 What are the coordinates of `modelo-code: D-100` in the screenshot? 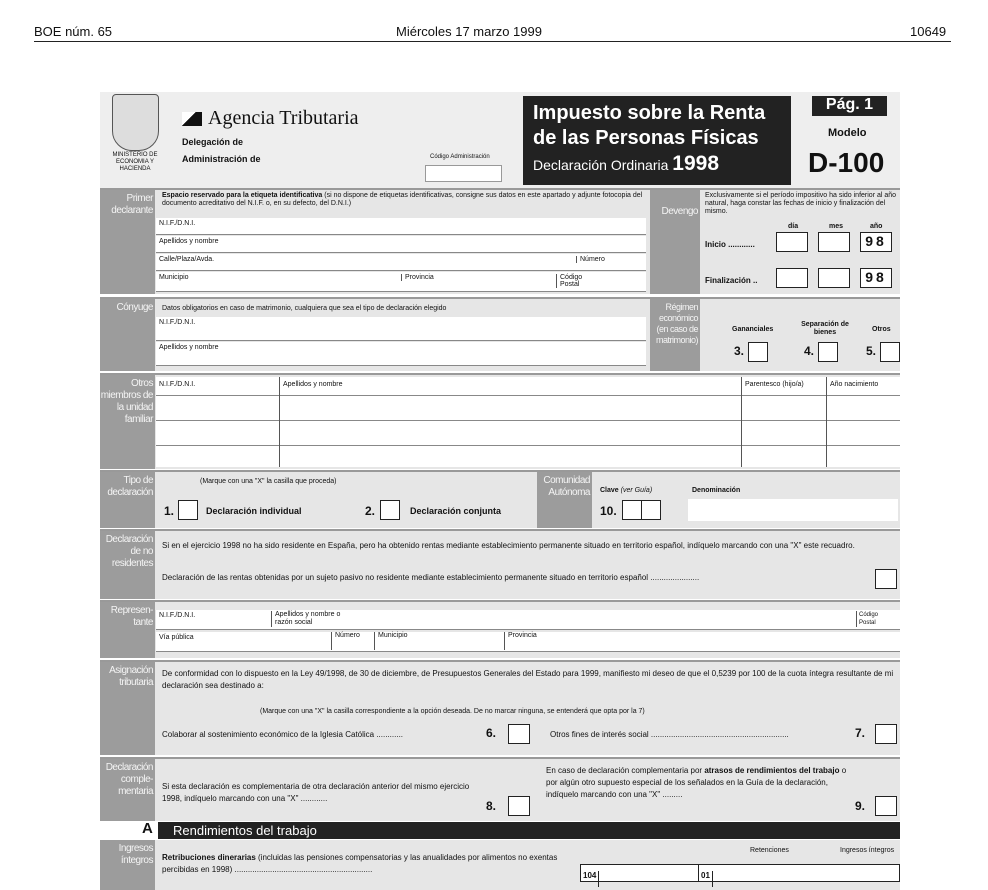 It's located at (846, 162).